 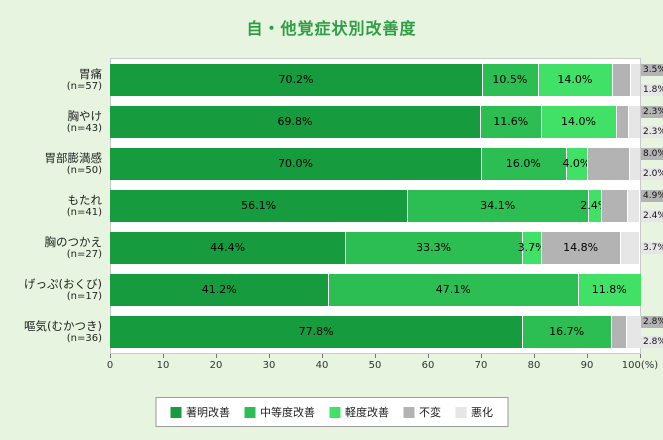 I want to click on segment-value: 70.0%, so click(x=295, y=163).